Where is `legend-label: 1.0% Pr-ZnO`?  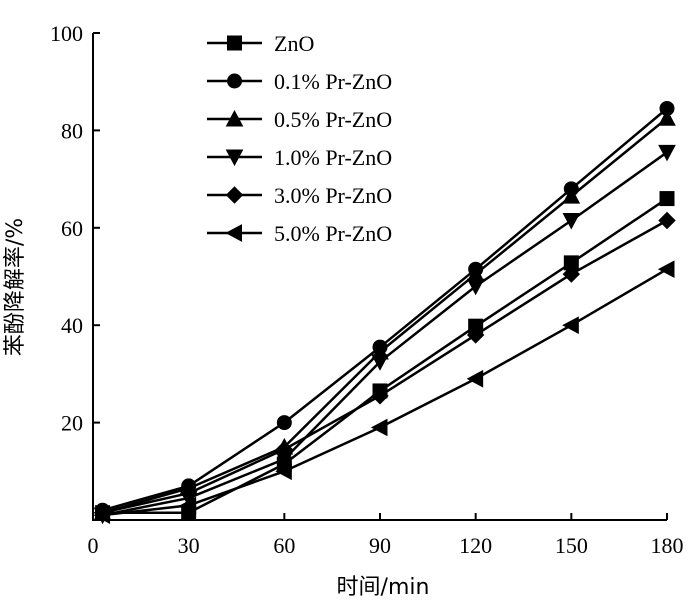
legend-label: 1.0% Pr-ZnO is located at coordinates (333, 157).